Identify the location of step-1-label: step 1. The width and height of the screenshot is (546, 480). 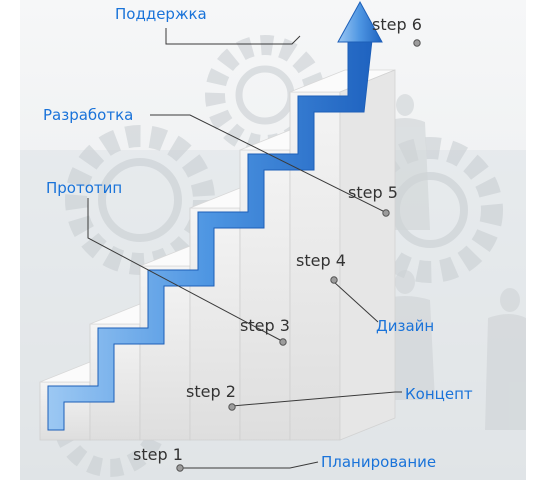
(158, 454).